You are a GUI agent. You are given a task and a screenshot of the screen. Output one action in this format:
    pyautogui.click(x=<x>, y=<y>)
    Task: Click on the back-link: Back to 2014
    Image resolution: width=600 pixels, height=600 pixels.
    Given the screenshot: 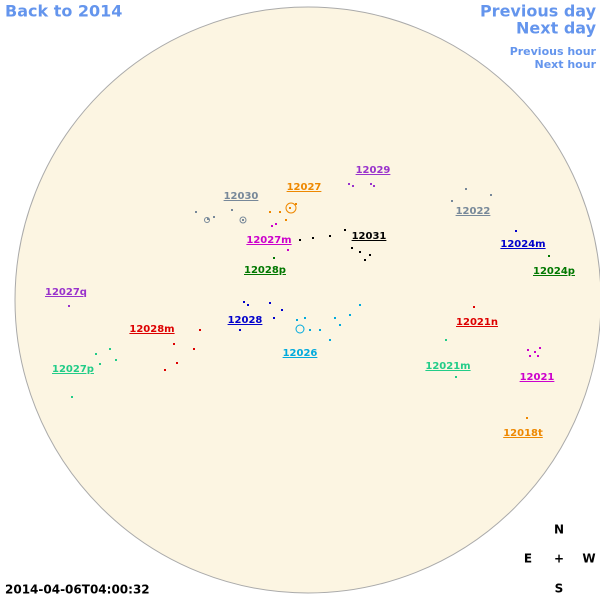 What is the action you would take?
    pyautogui.click(x=63, y=11)
    